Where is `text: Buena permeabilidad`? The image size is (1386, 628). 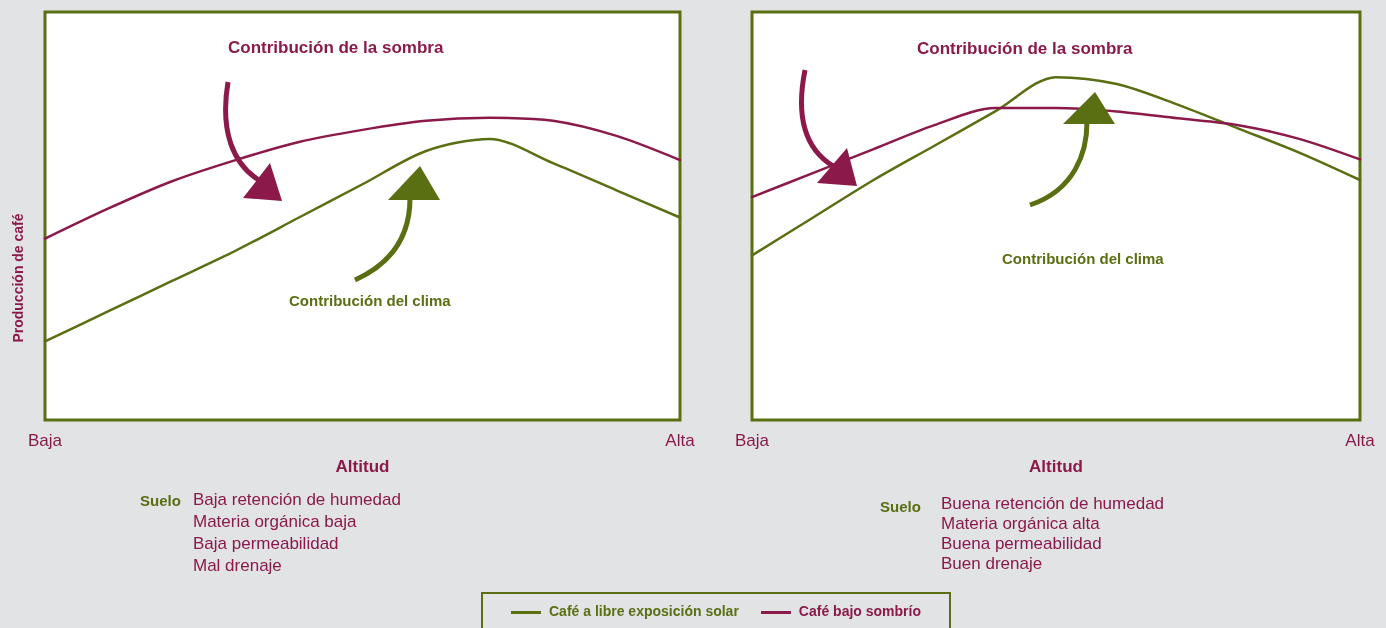 text: Buena permeabilidad is located at coordinates (1021, 544).